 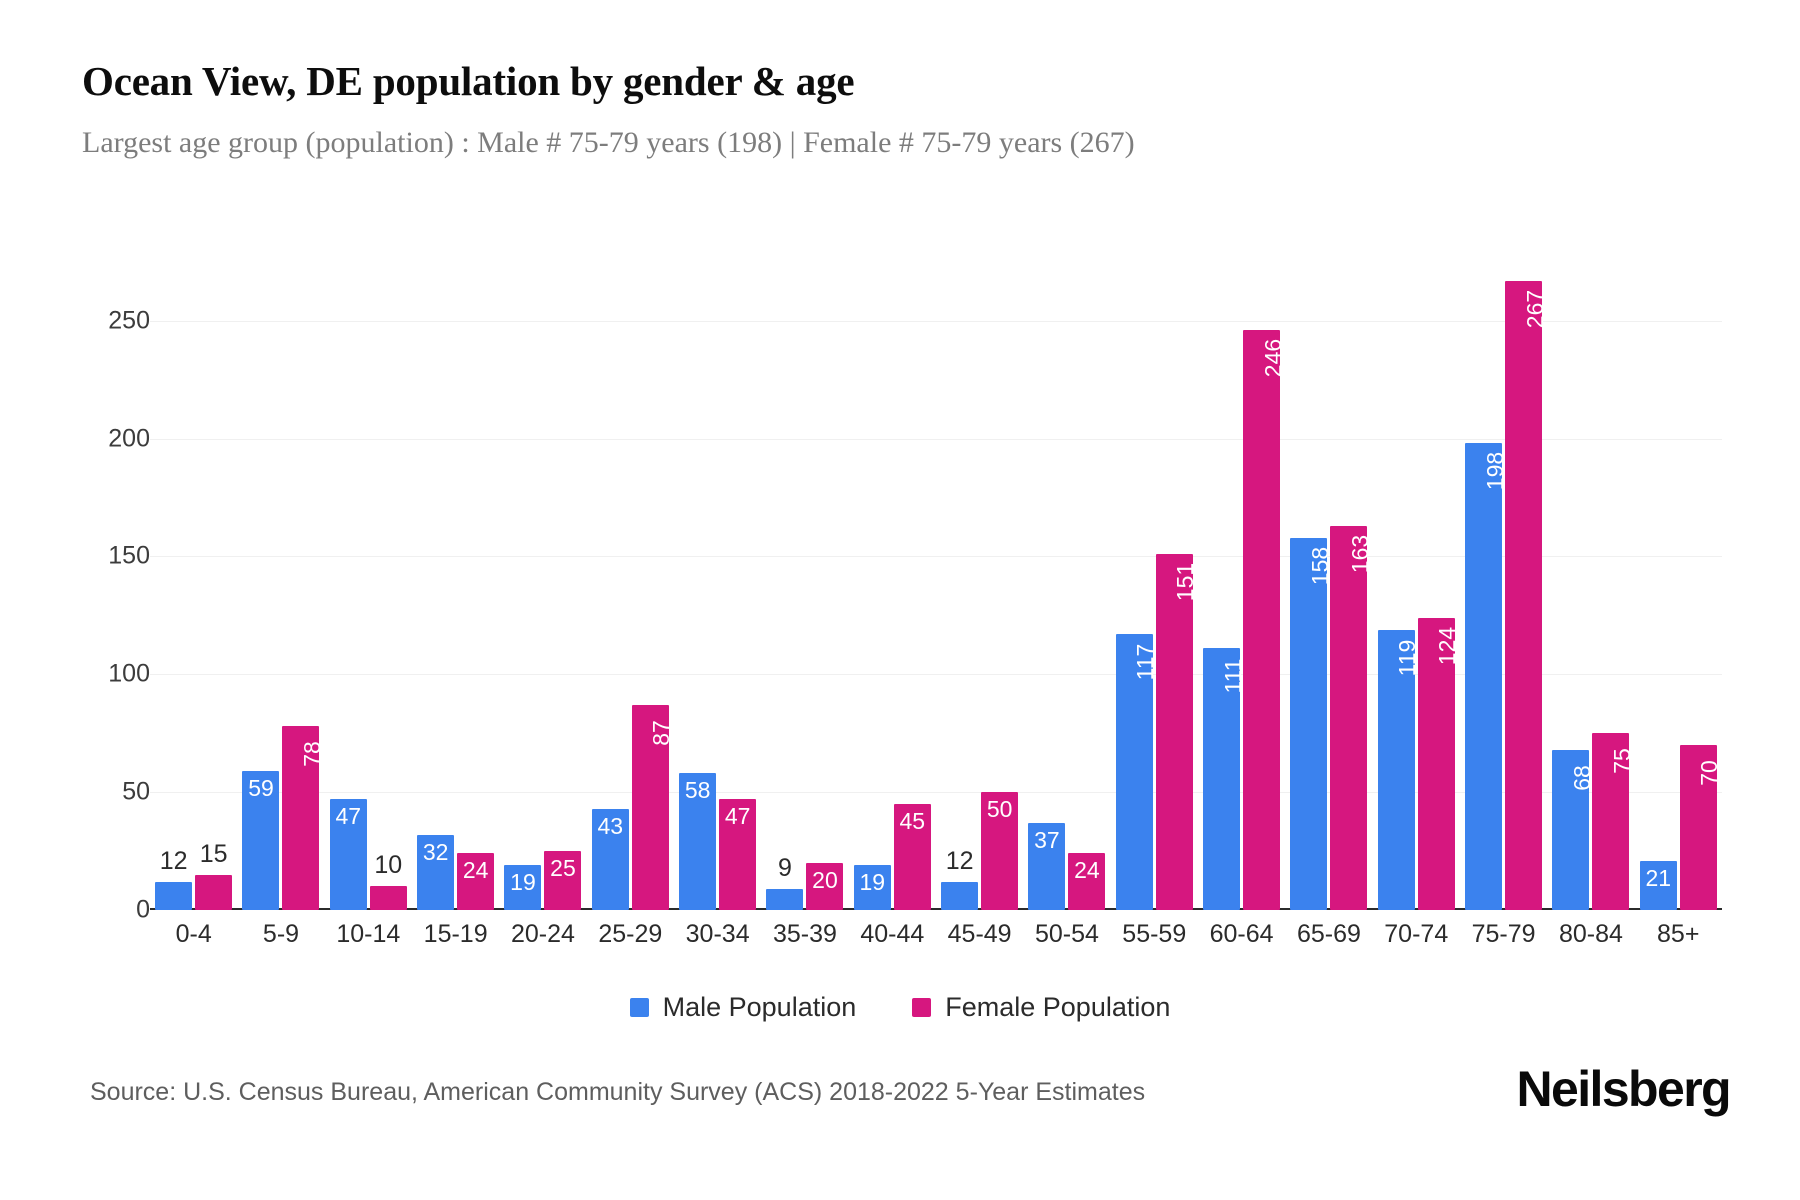 I want to click on bar-value-label: 59, so click(x=261, y=787).